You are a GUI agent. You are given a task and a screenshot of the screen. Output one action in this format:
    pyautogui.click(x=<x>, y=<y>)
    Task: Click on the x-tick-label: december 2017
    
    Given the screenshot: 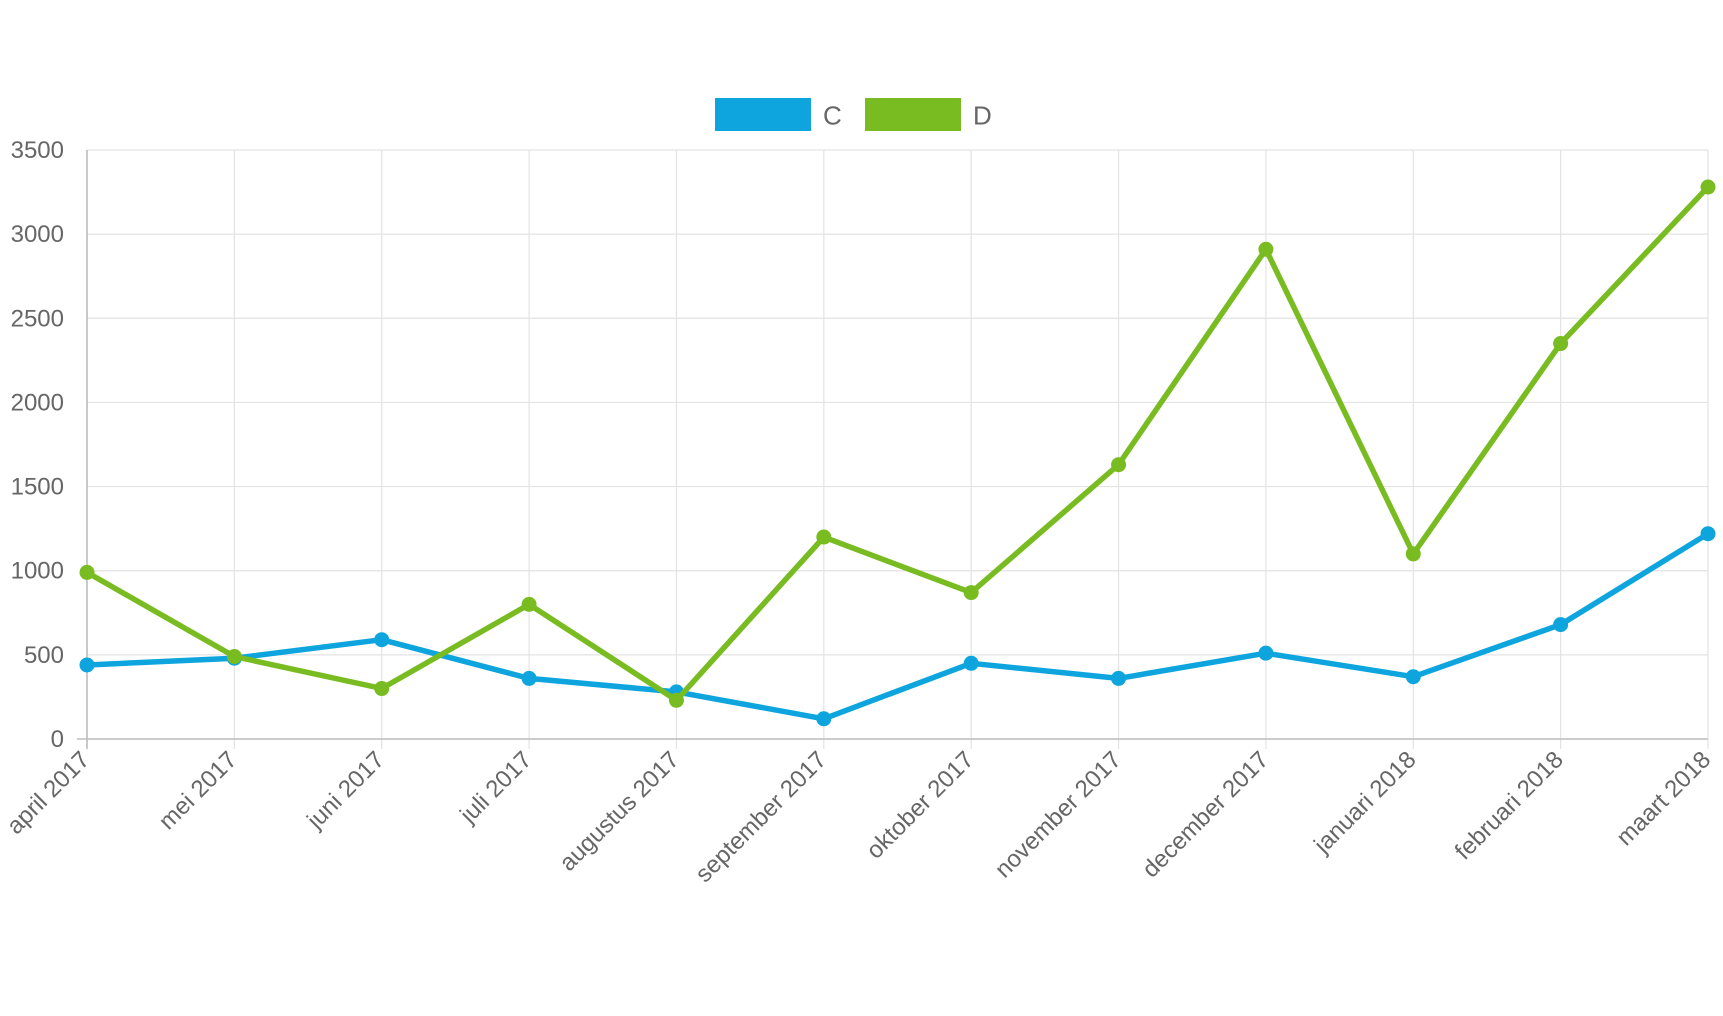 What is the action you would take?
    pyautogui.click(x=1205, y=814)
    